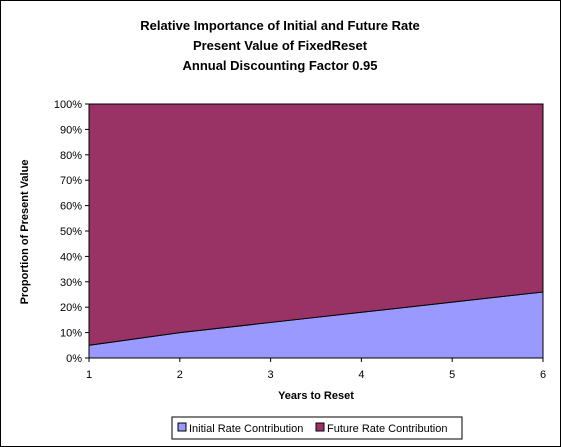 The height and width of the screenshot is (447, 561). Describe the element at coordinates (316, 369) in the screenshot. I see `x-axis-ticks: 1 2 3 4 5 6` at that location.